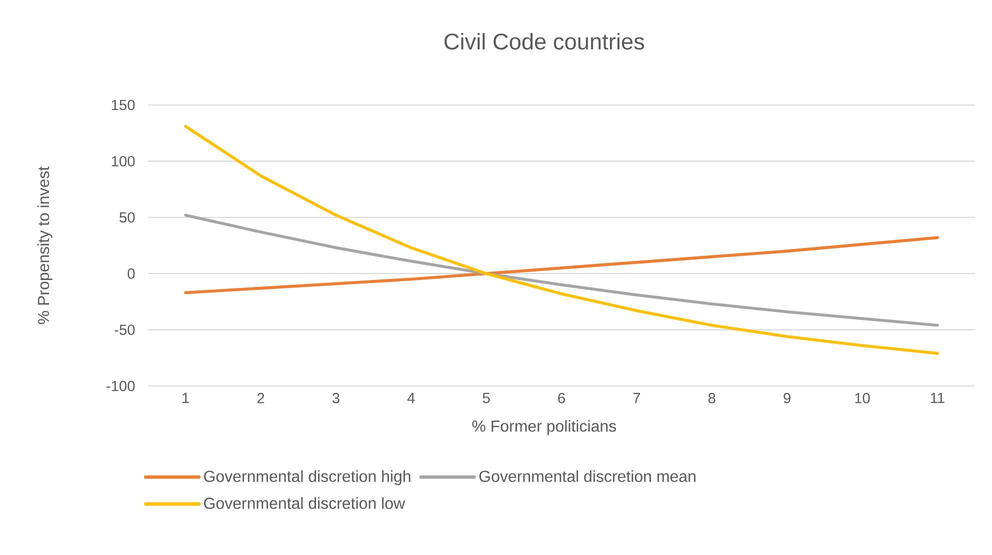 The image size is (992, 555). Describe the element at coordinates (587, 476) in the screenshot. I see `legend-label: Governmental discretion mean` at that location.